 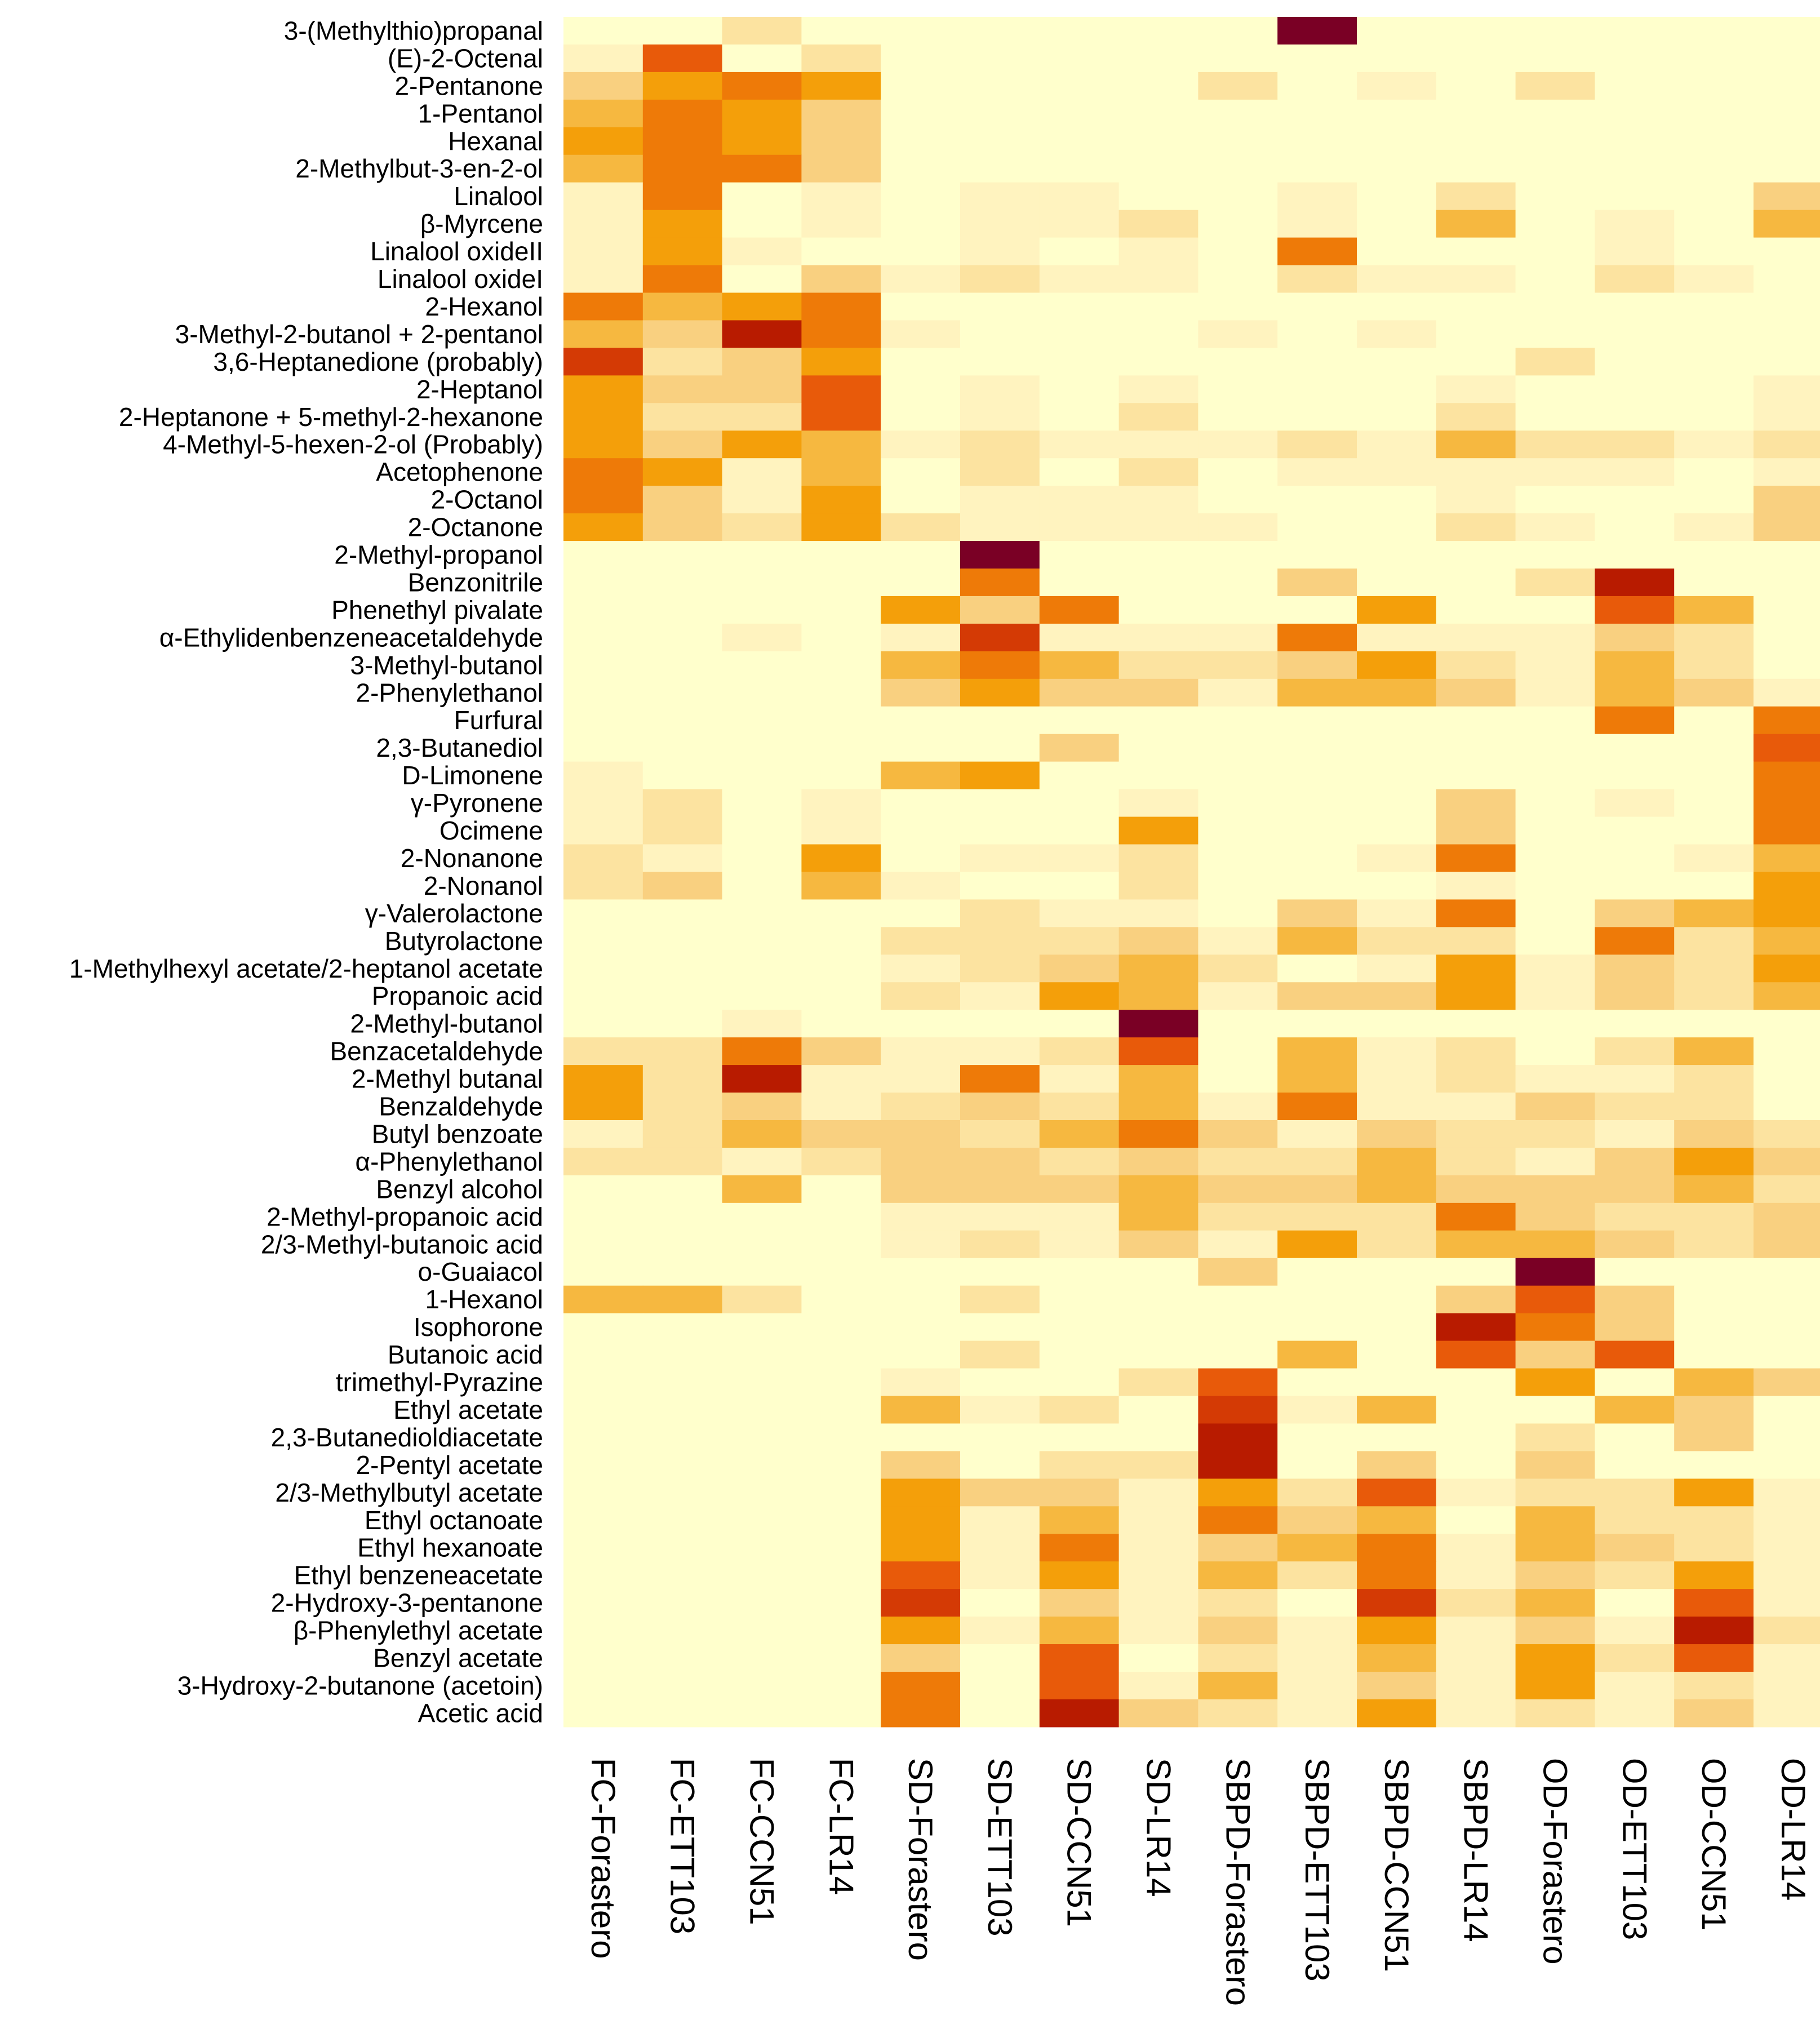 What do you see at coordinates (603, 1858) in the screenshot?
I see `column-label-fc-forastero: FC-Forastero` at bounding box center [603, 1858].